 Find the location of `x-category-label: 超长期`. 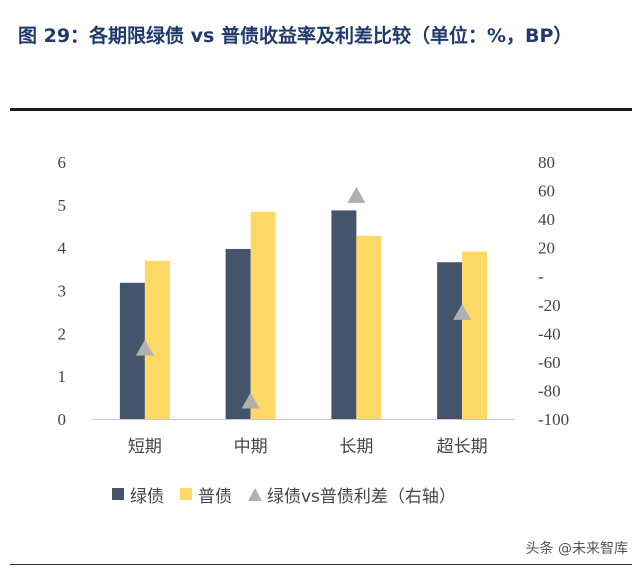

x-category-label: 超长期 is located at coordinates (462, 447).